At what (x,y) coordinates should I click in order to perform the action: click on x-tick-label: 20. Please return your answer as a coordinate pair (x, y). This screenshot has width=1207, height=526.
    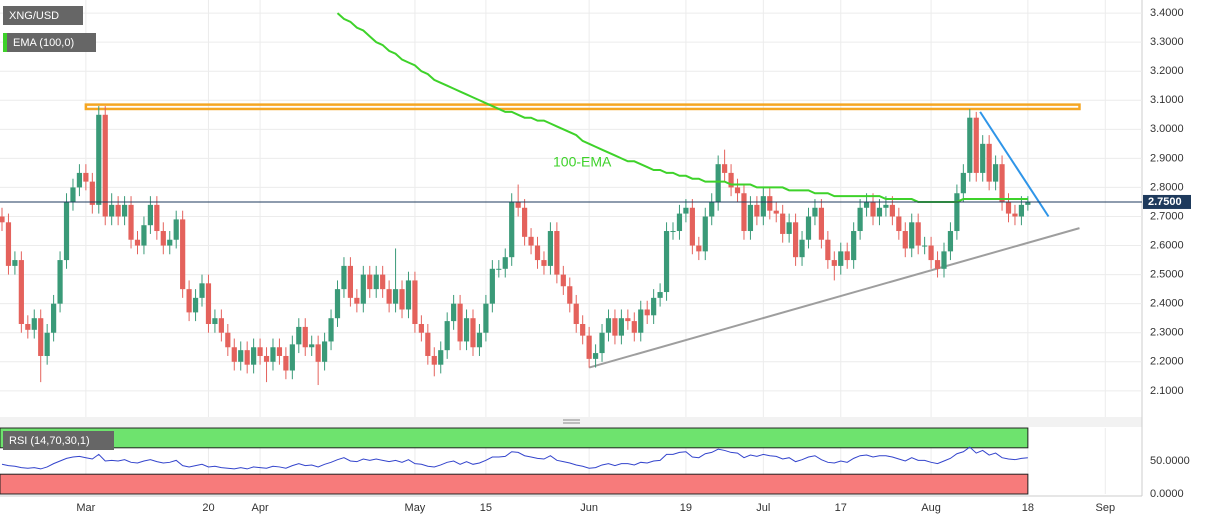
    Looking at the image, I should click on (208, 508).